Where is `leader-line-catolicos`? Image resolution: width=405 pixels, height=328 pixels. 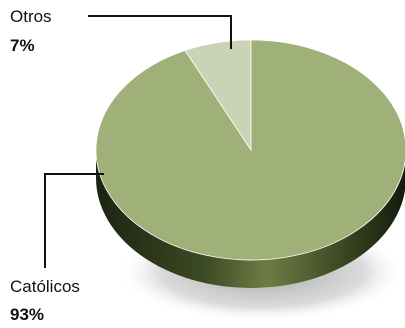
leader-line-catolicos is located at coordinates (74, 220).